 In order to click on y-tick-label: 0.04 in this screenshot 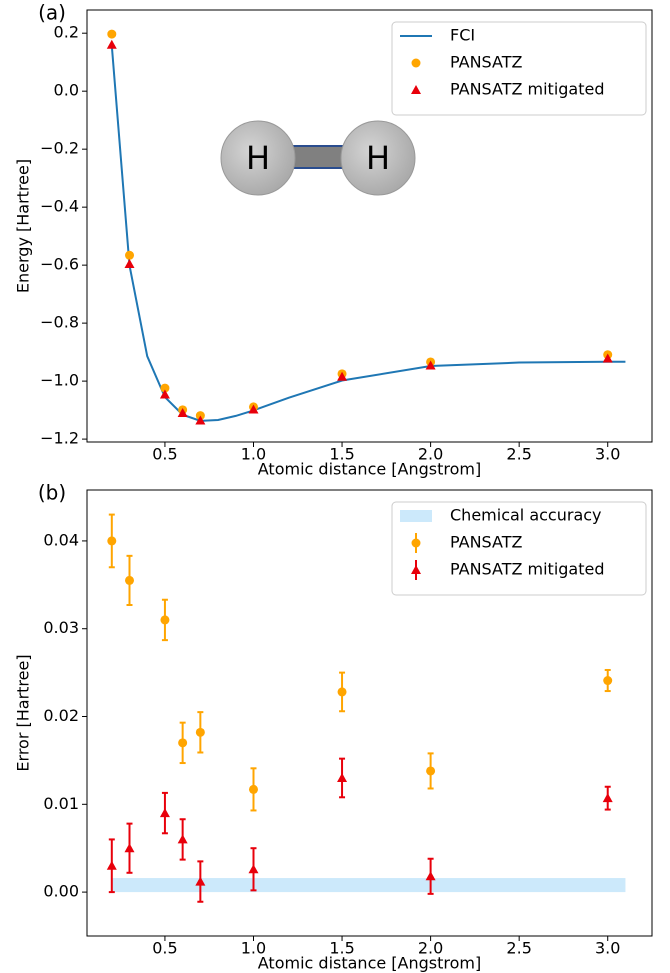, I will do `click(61, 539)`.